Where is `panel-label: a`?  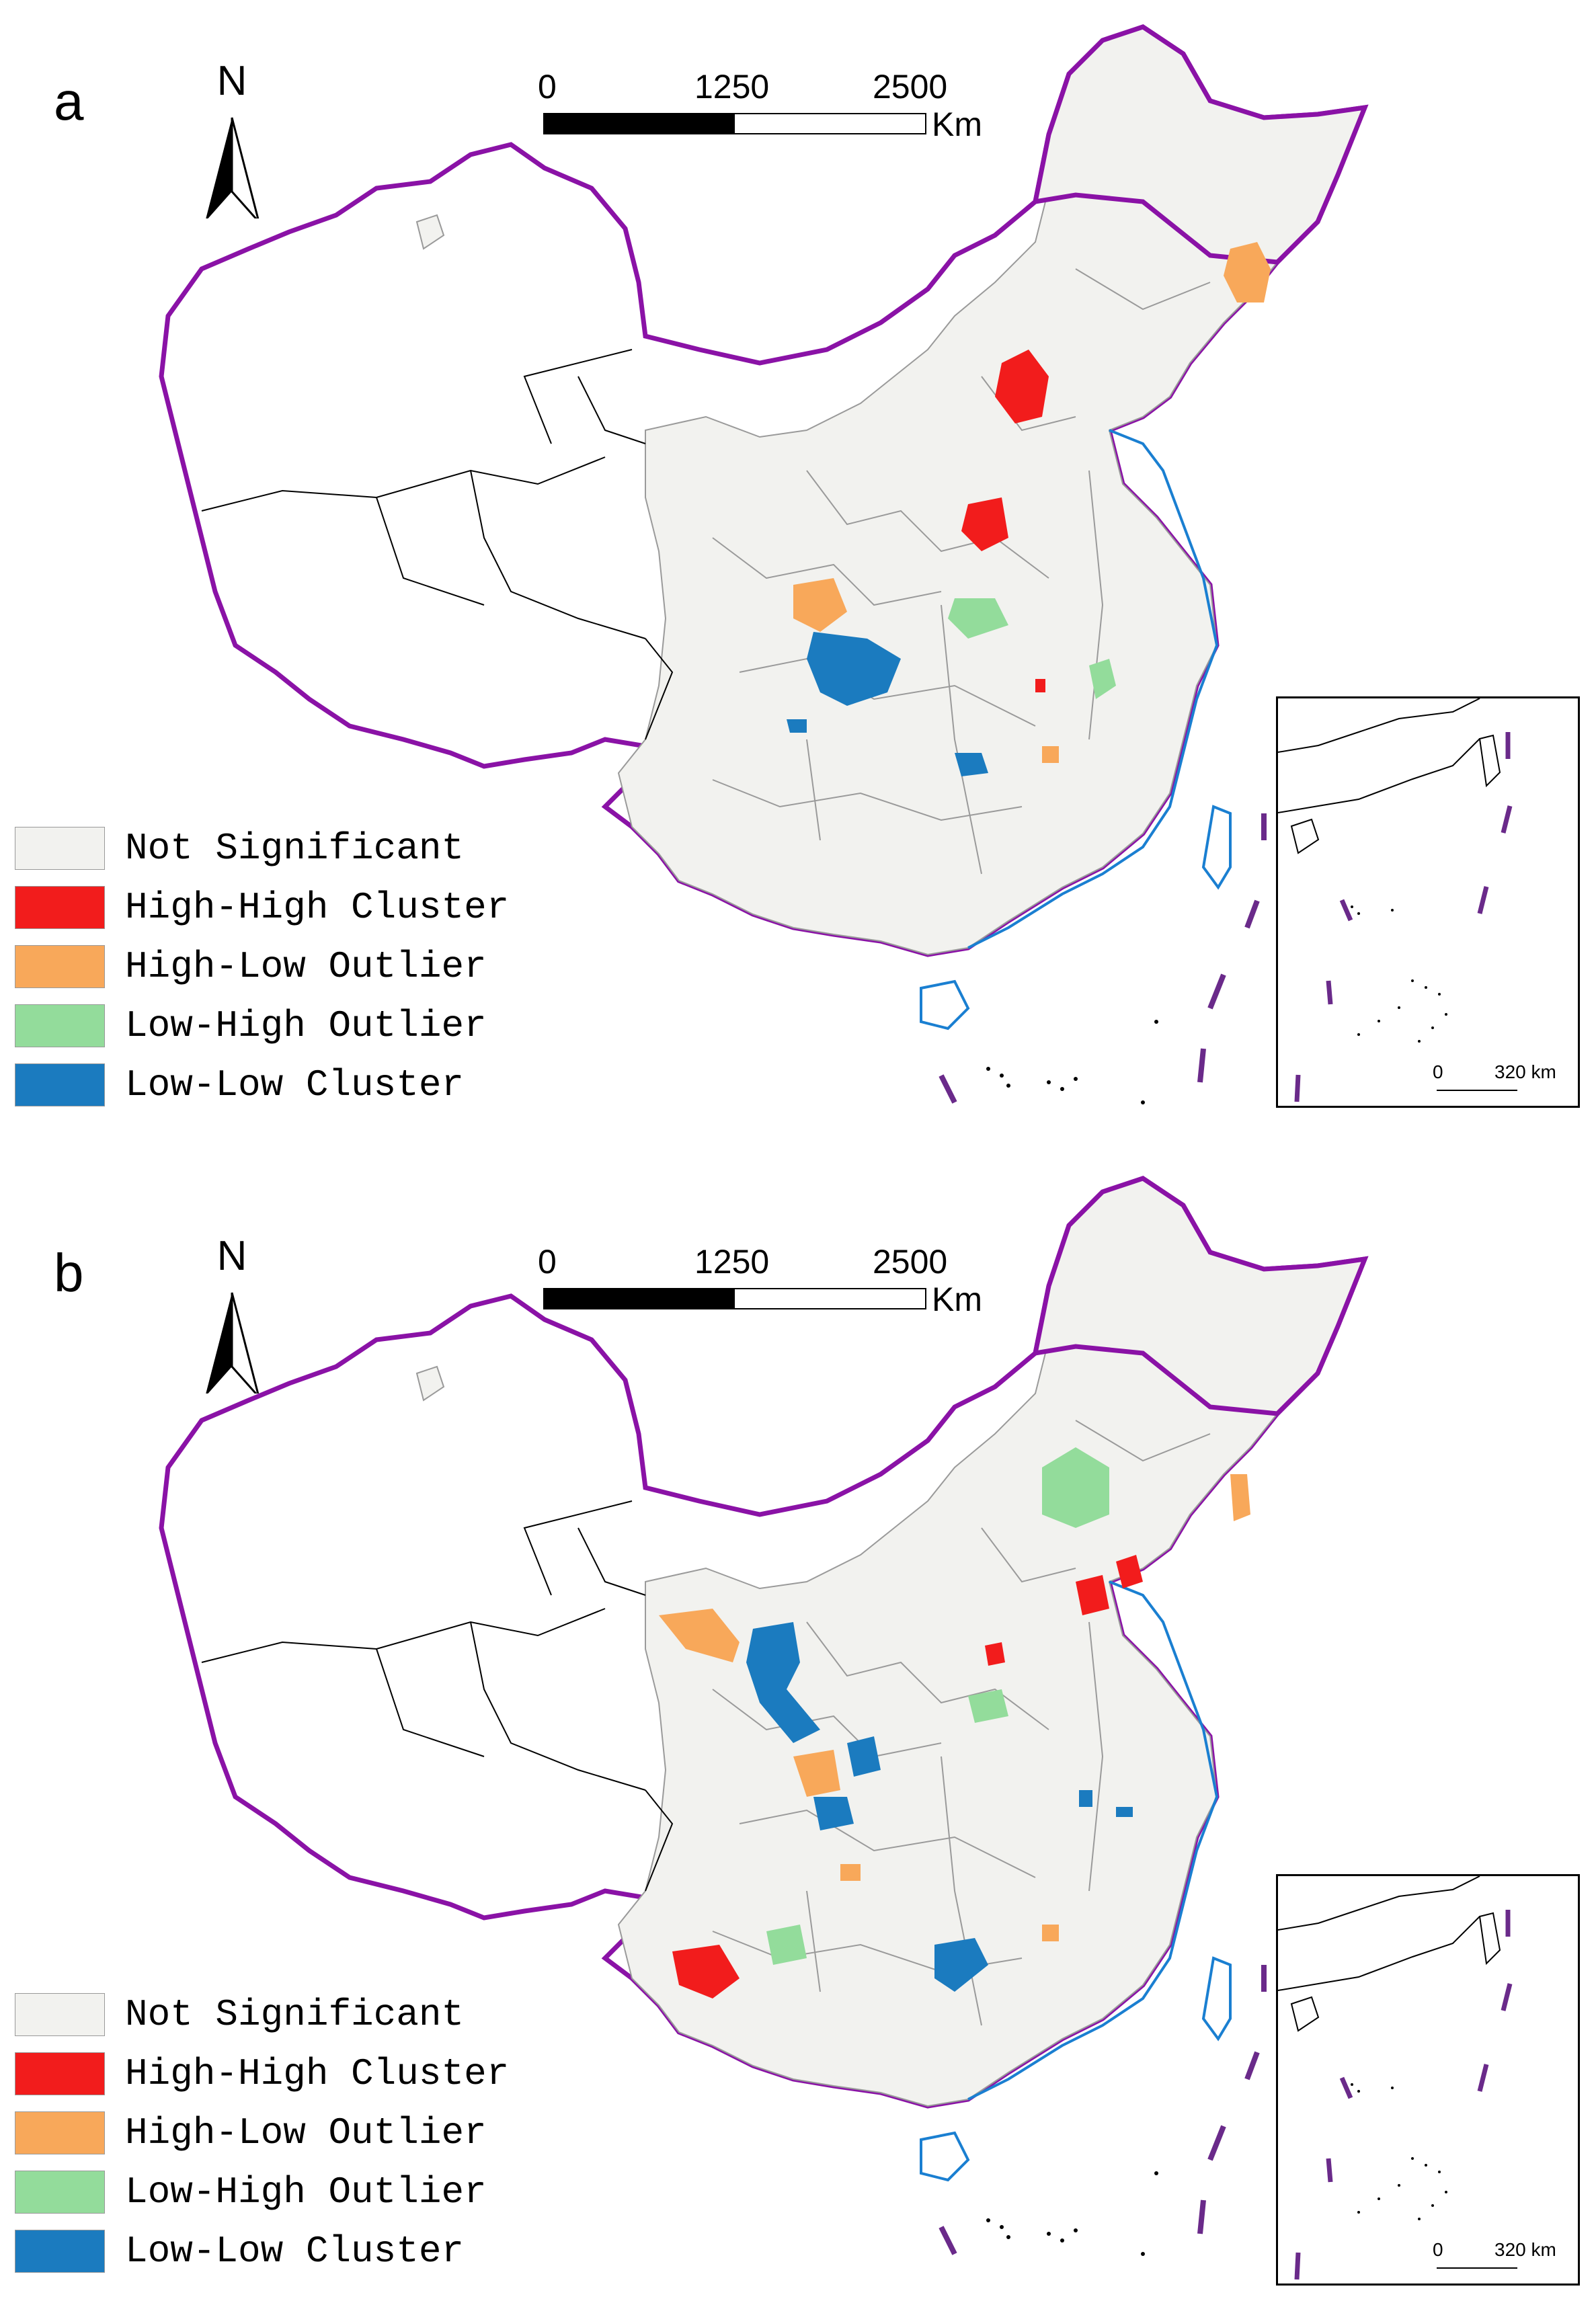 panel-label: a is located at coordinates (69, 101).